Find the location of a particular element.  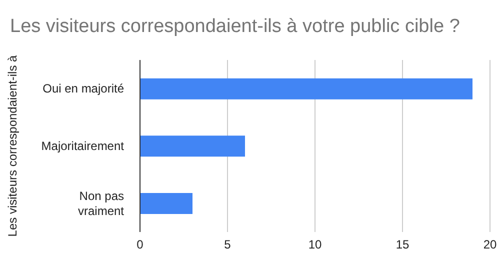

chart-title: Les visiteurs correspondaient-ils à votre public cible ? is located at coordinates (235, 27).